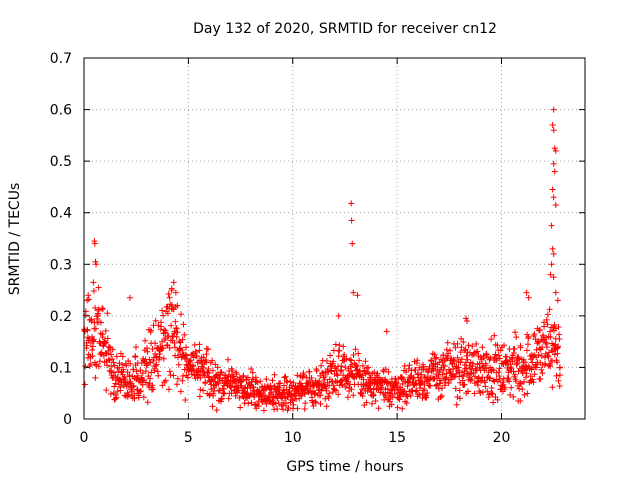 The height and width of the screenshot is (480, 640). I want to click on y-tick-label: 0.5, so click(61, 162).